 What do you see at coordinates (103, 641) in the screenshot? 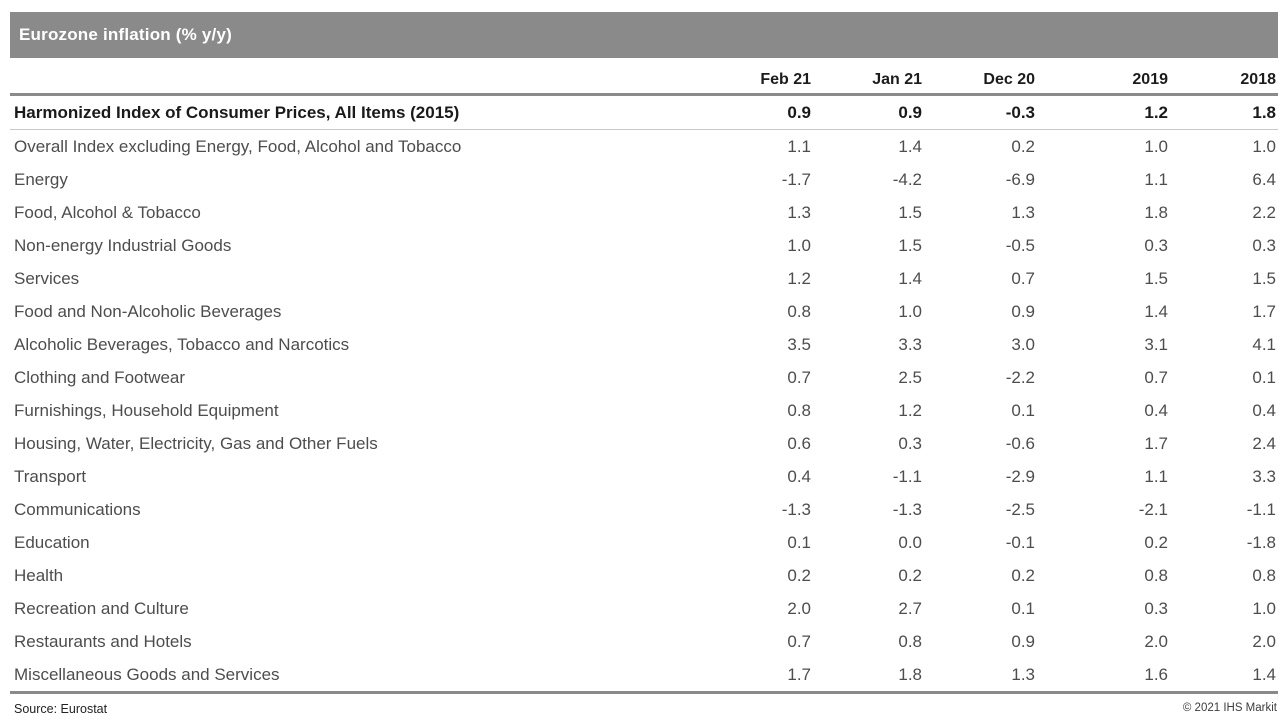
I see `row-label: Restaurants and Hotels` at bounding box center [103, 641].